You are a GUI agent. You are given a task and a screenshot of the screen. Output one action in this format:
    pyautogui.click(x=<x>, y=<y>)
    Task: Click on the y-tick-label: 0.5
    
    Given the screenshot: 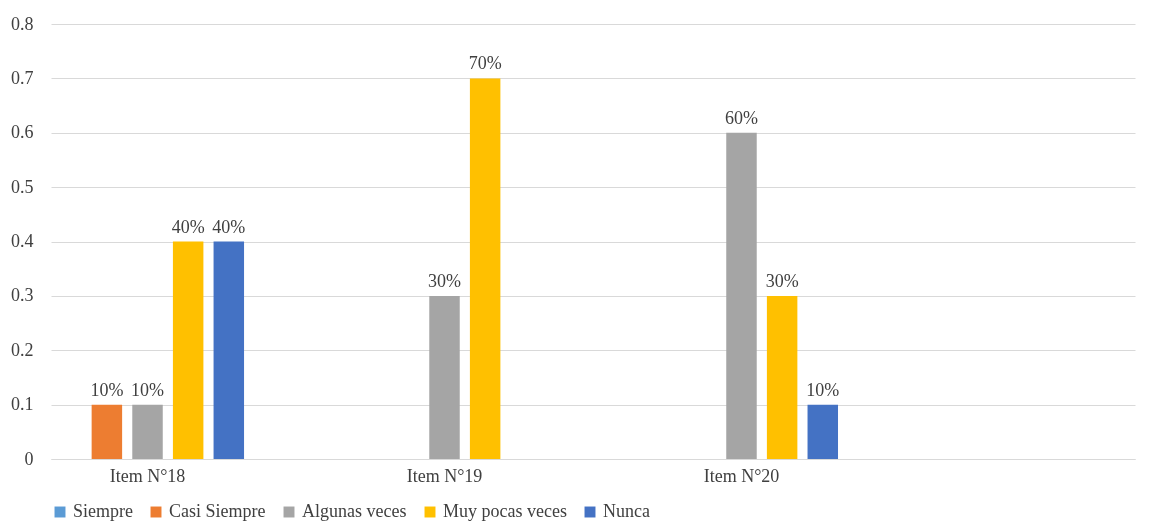 What is the action you would take?
    pyautogui.click(x=22, y=186)
    